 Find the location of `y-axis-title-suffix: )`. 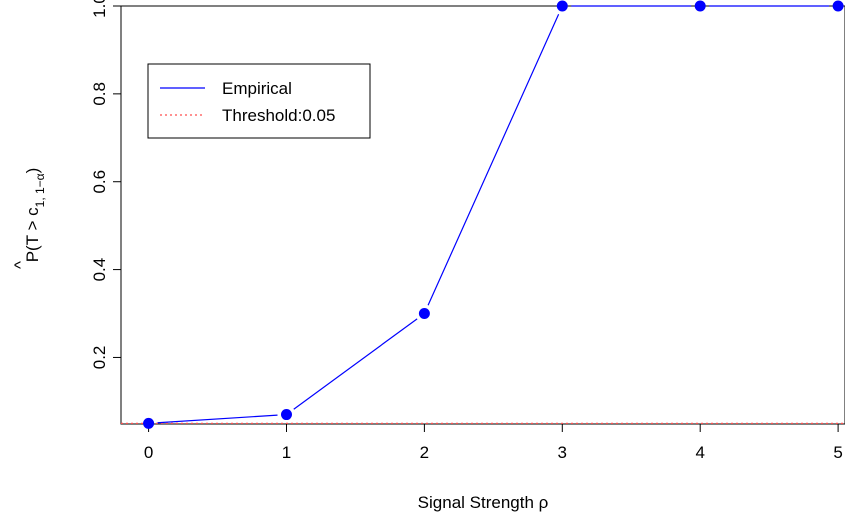

y-axis-title-suffix: ) is located at coordinates (32, 171).